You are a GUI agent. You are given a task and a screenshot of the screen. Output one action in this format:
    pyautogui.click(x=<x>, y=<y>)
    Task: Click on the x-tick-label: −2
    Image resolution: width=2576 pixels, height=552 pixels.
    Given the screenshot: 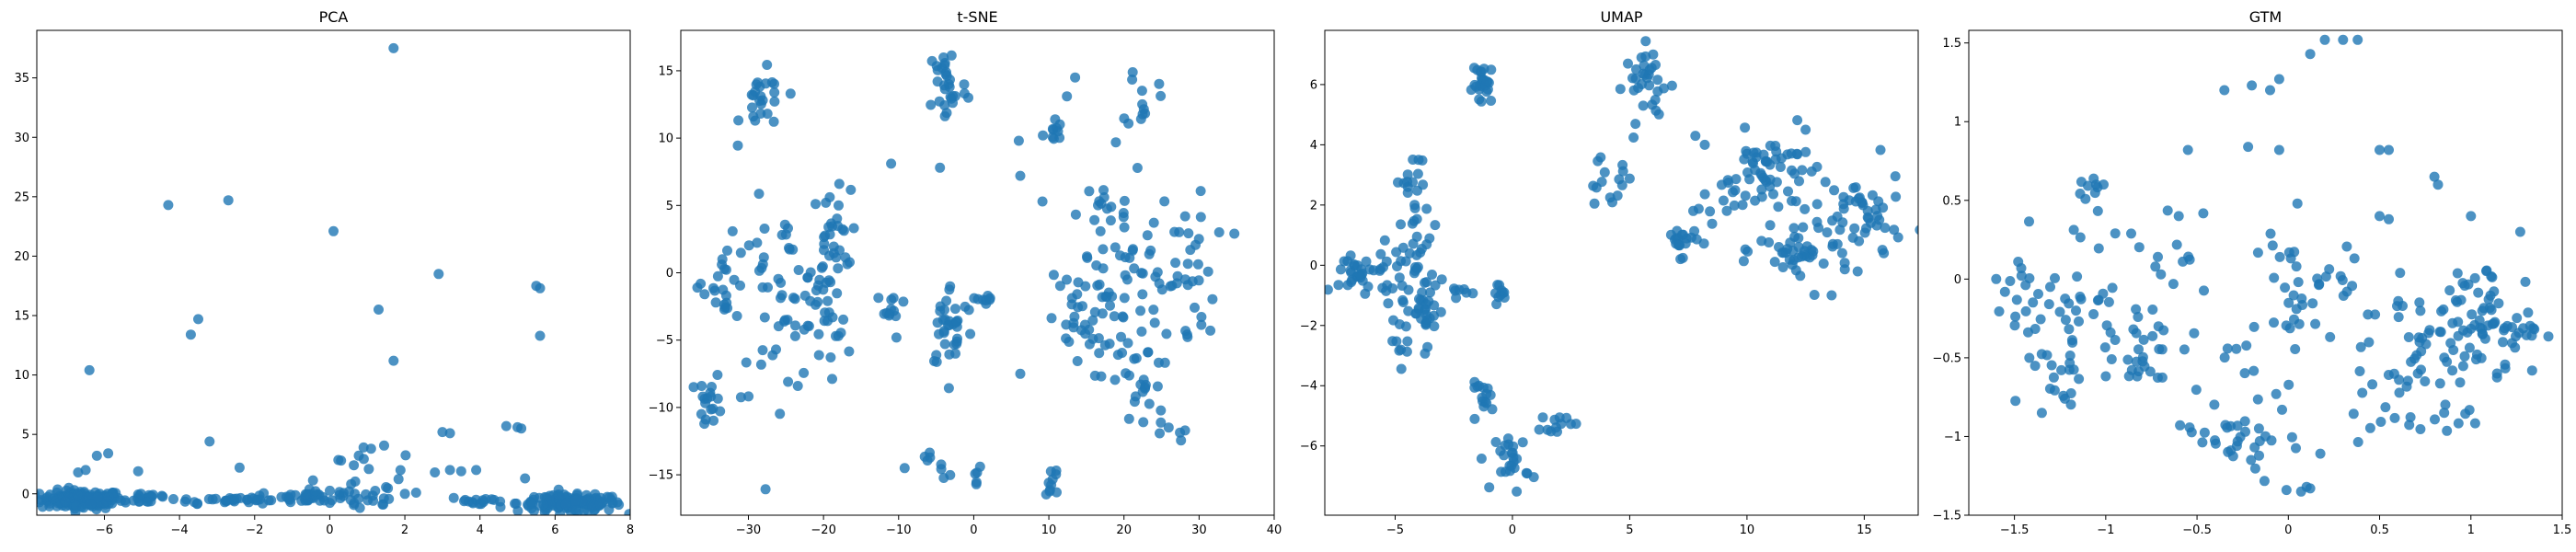 What is the action you would take?
    pyautogui.click(x=254, y=530)
    